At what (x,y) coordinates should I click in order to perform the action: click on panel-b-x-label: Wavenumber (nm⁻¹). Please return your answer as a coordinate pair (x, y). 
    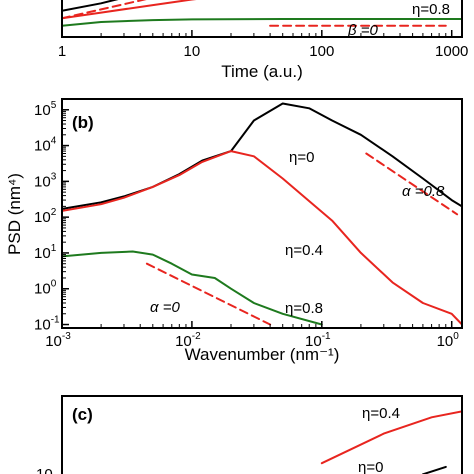
    Looking at the image, I should click on (262, 354).